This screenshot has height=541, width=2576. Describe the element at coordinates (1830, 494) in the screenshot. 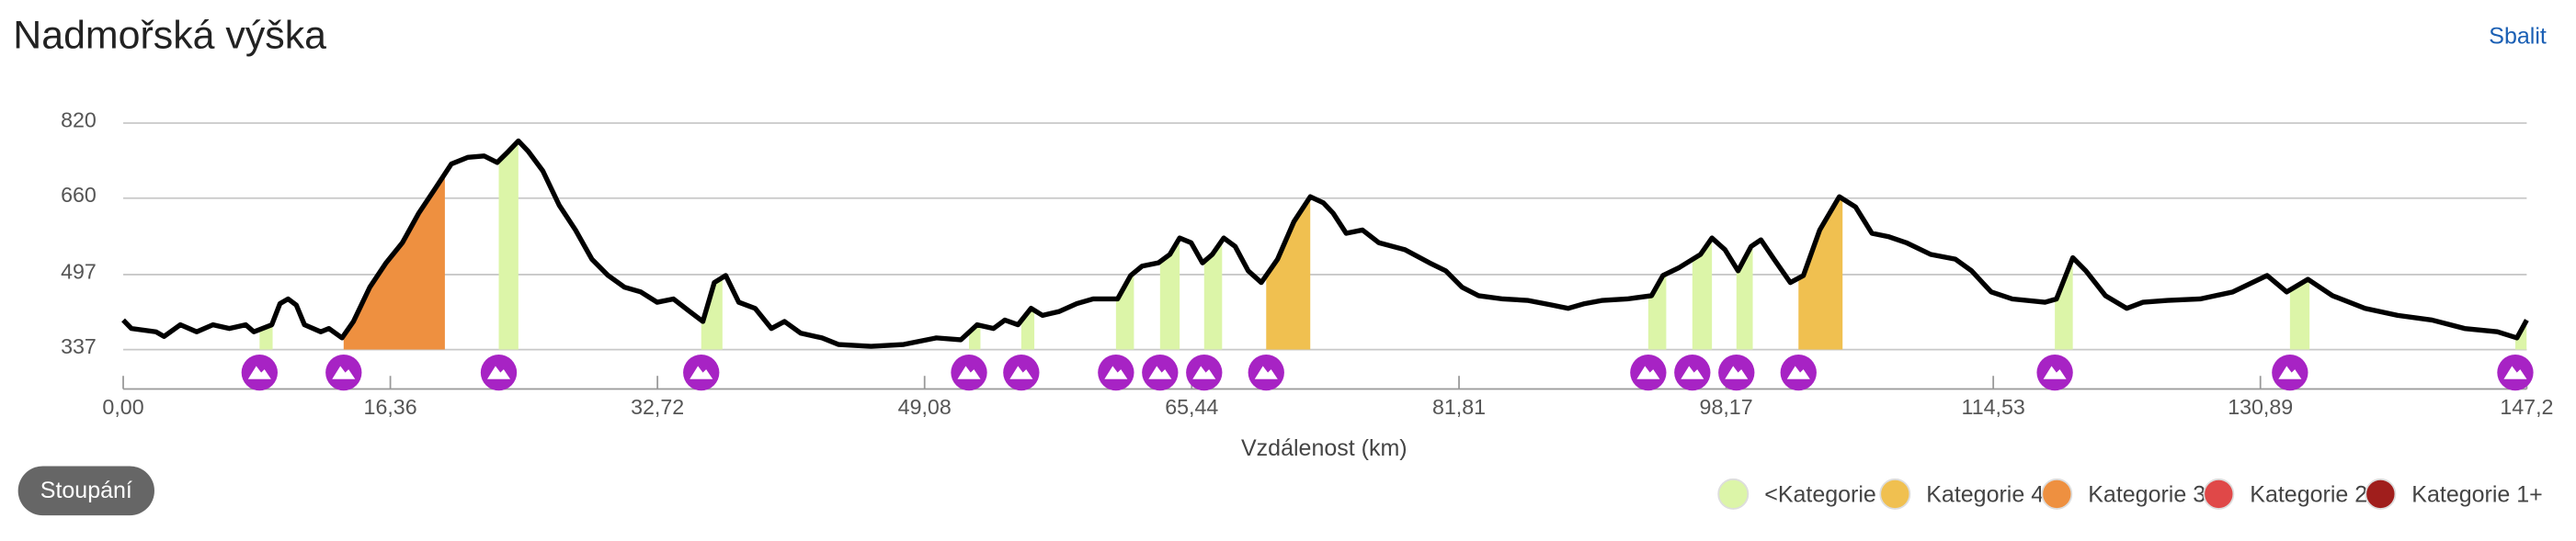

I see `legend-label: <Kategorie 4` at that location.